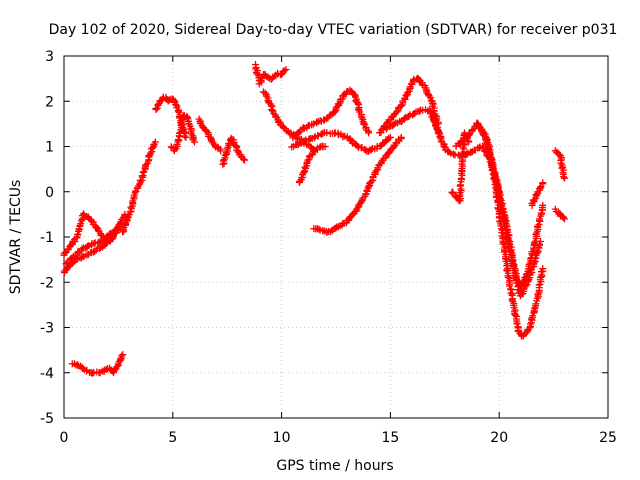 Image resolution: width=640 pixels, height=480 pixels. Describe the element at coordinates (510, 205) in the screenshot. I see `series-arc-back` at that location.